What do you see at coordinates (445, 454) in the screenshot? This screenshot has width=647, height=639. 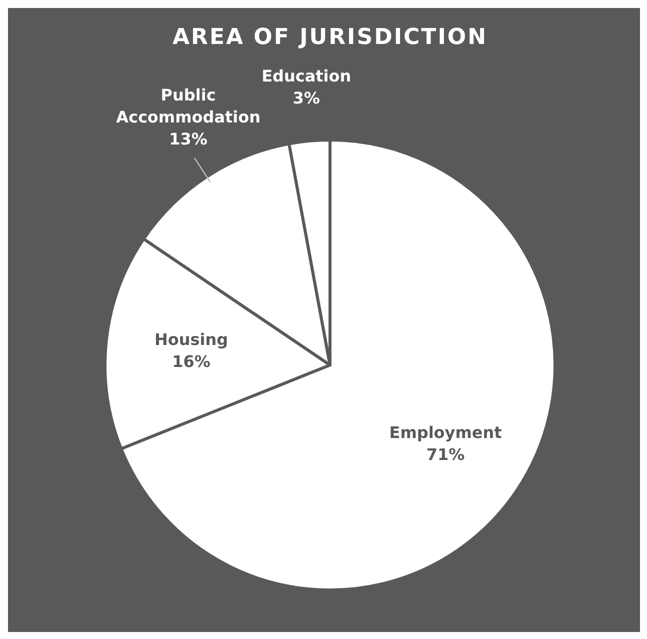 I see `data-label: 71%` at bounding box center [445, 454].